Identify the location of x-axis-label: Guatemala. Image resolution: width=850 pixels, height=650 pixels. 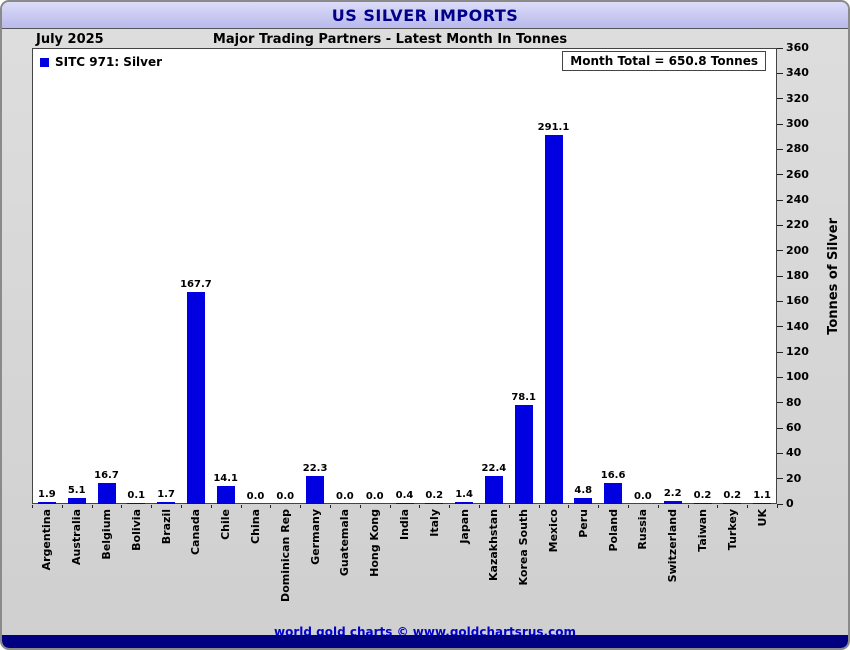
(345, 571).